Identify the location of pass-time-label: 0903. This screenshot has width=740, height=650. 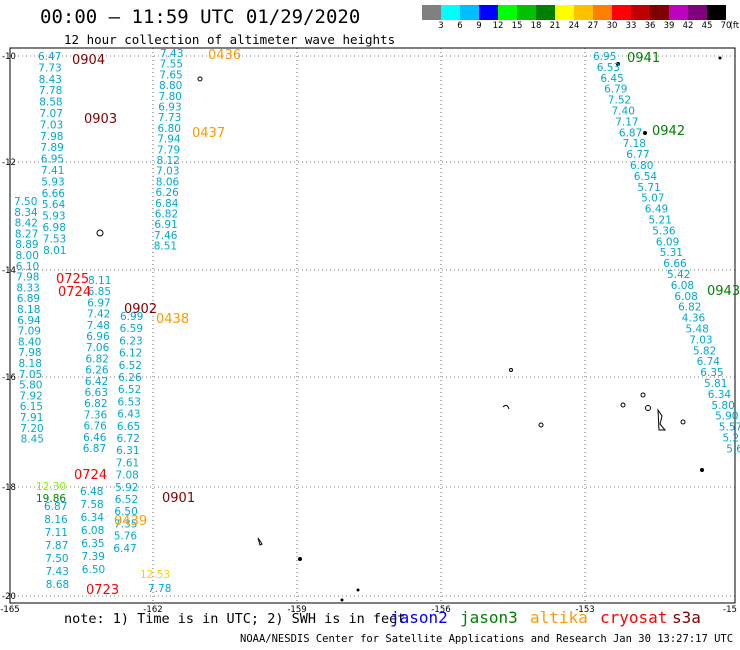
(100, 119).